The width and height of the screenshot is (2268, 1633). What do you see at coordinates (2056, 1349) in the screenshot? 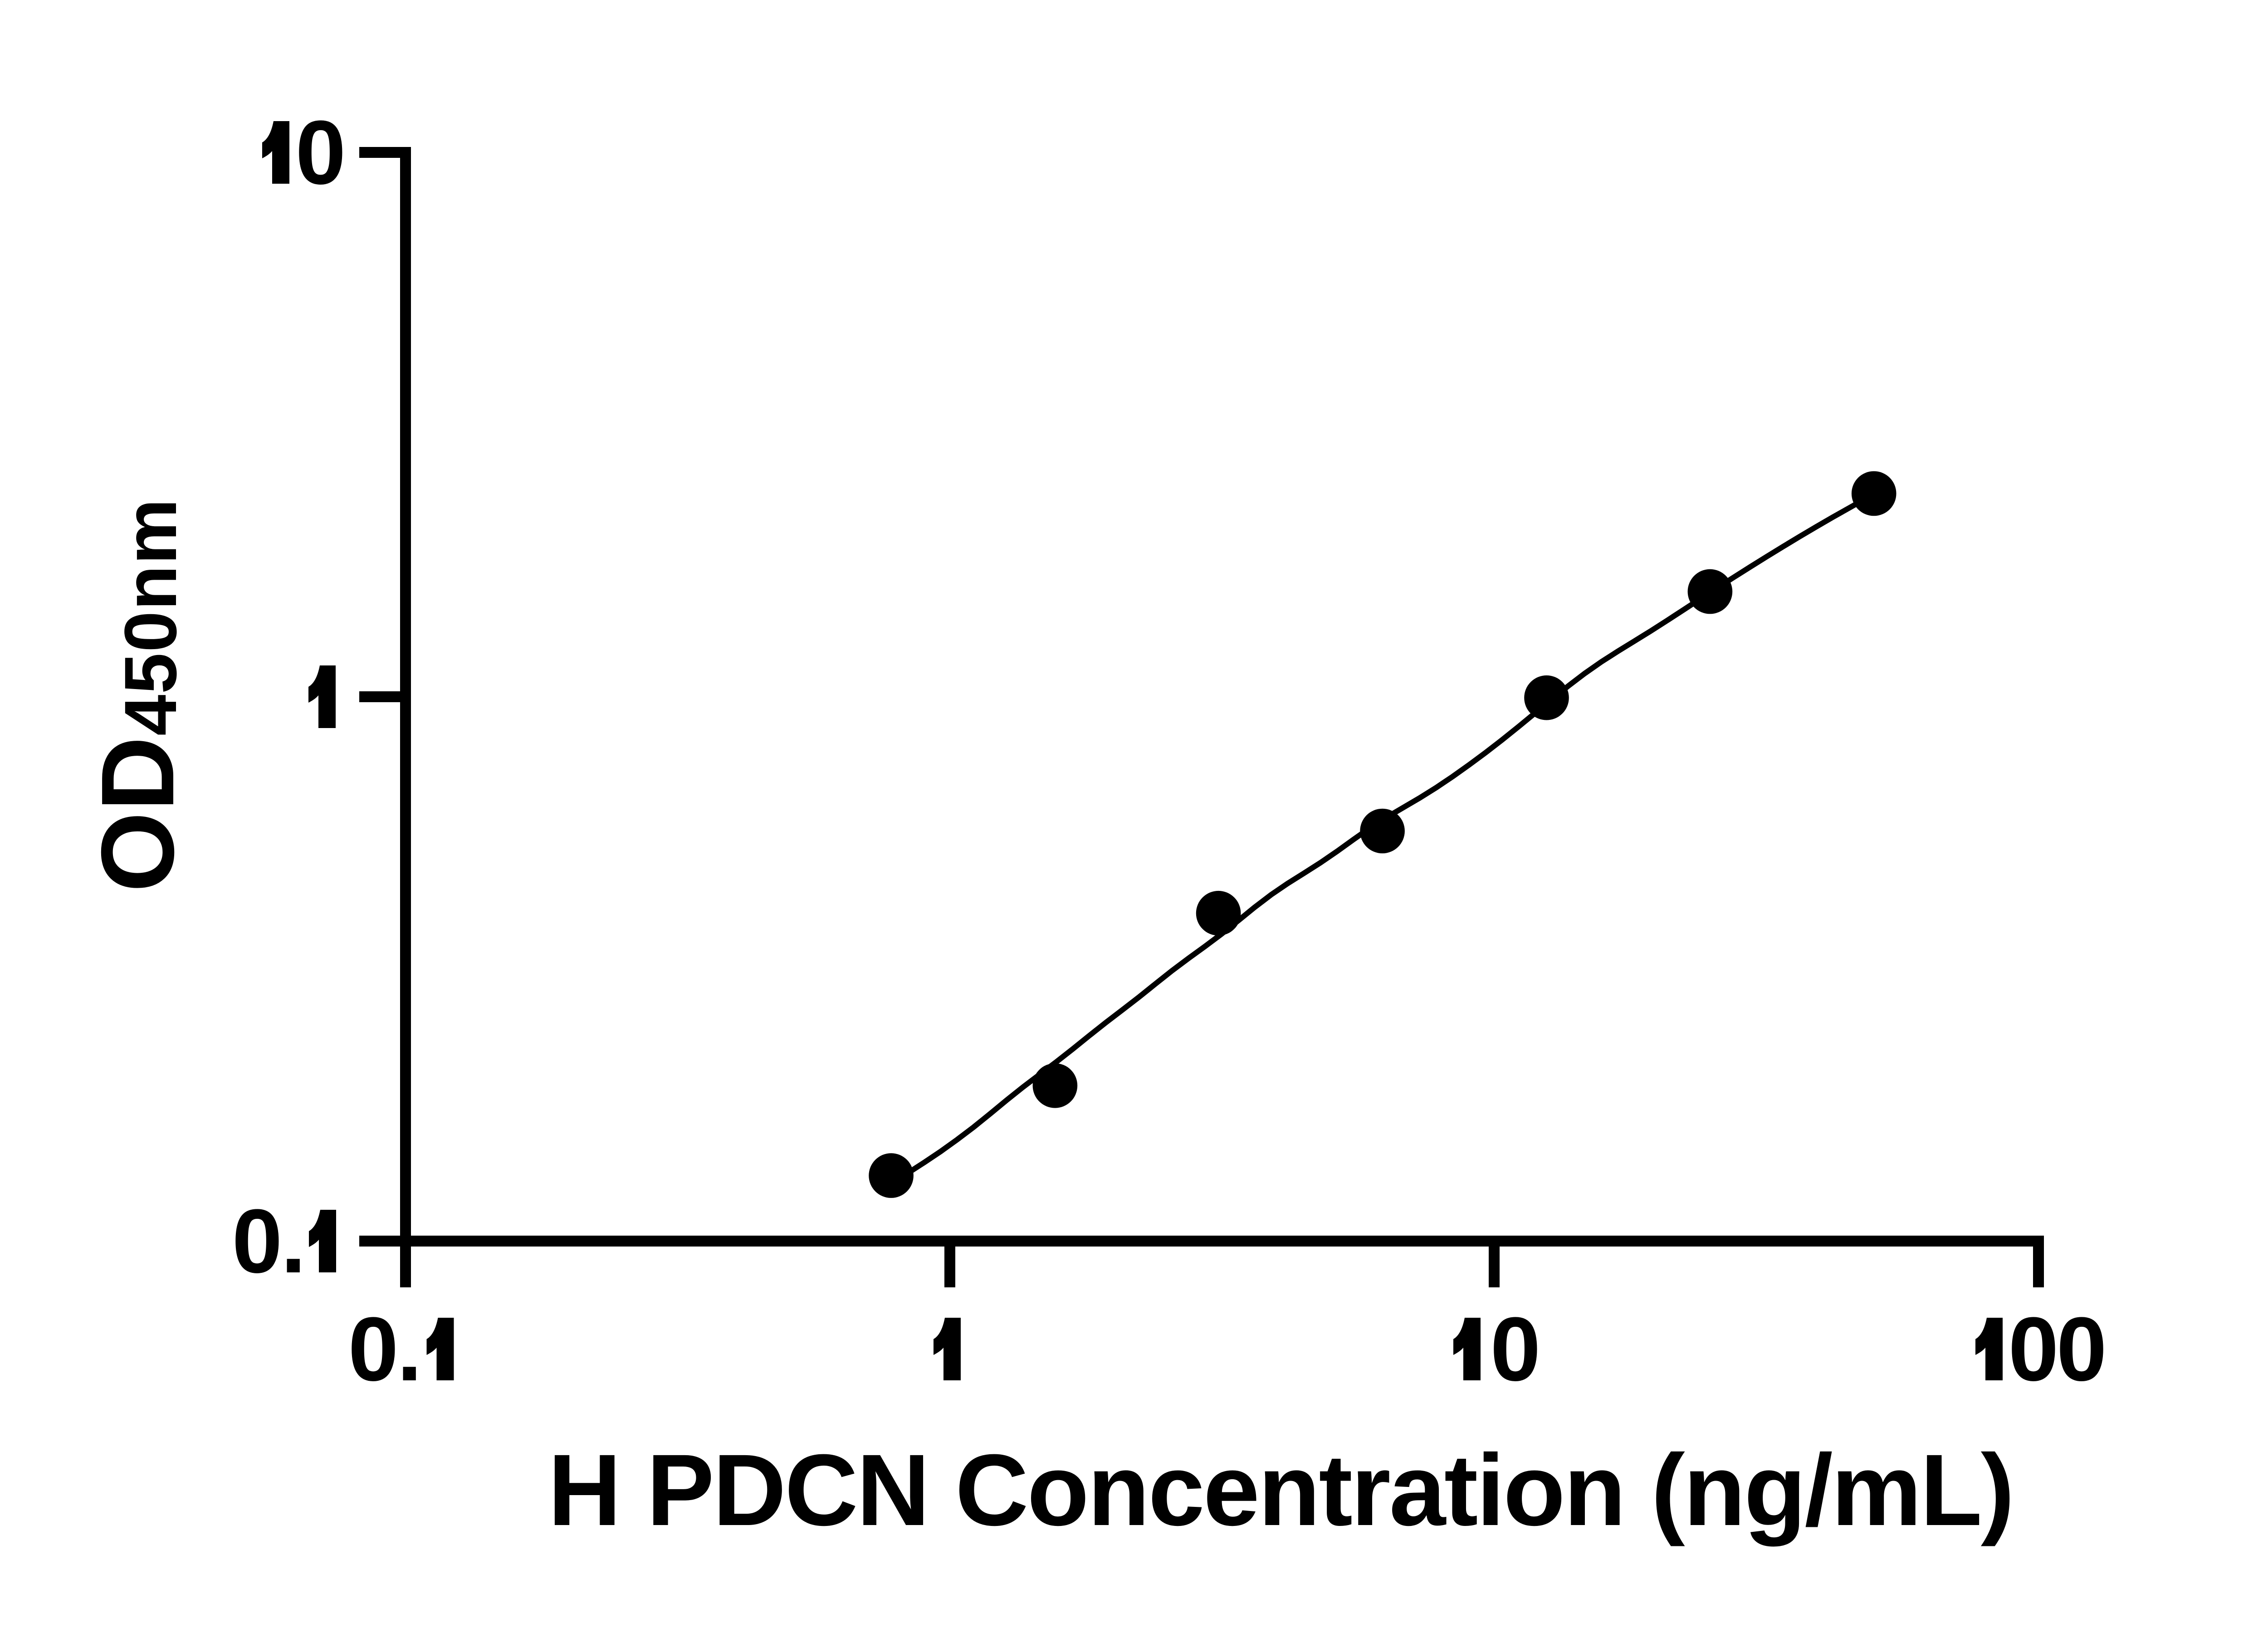
I see `svg-text: 00` at bounding box center [2056, 1349].